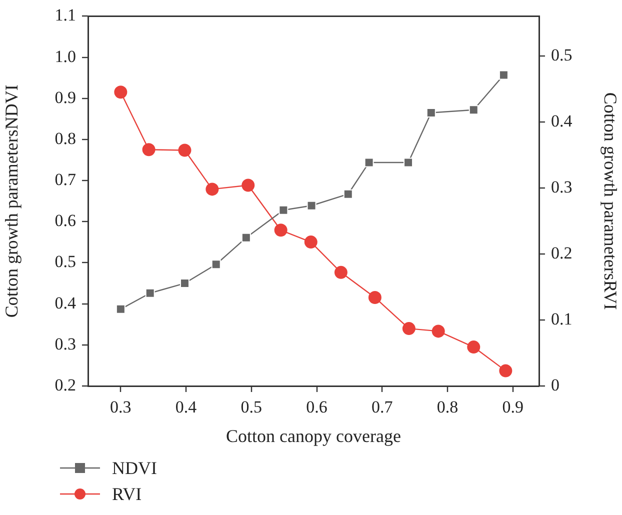 Image resolution: width=622 pixels, height=515 pixels. I want to click on y-tick-label: 0.4, so click(65, 302).